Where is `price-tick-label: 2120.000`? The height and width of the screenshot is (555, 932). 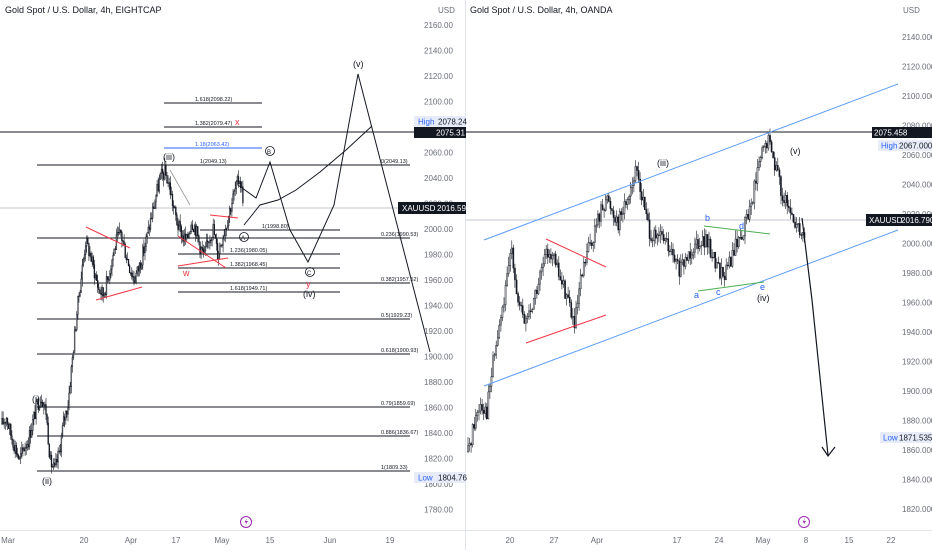 price-tick-label: 2120.000 is located at coordinates (917, 67).